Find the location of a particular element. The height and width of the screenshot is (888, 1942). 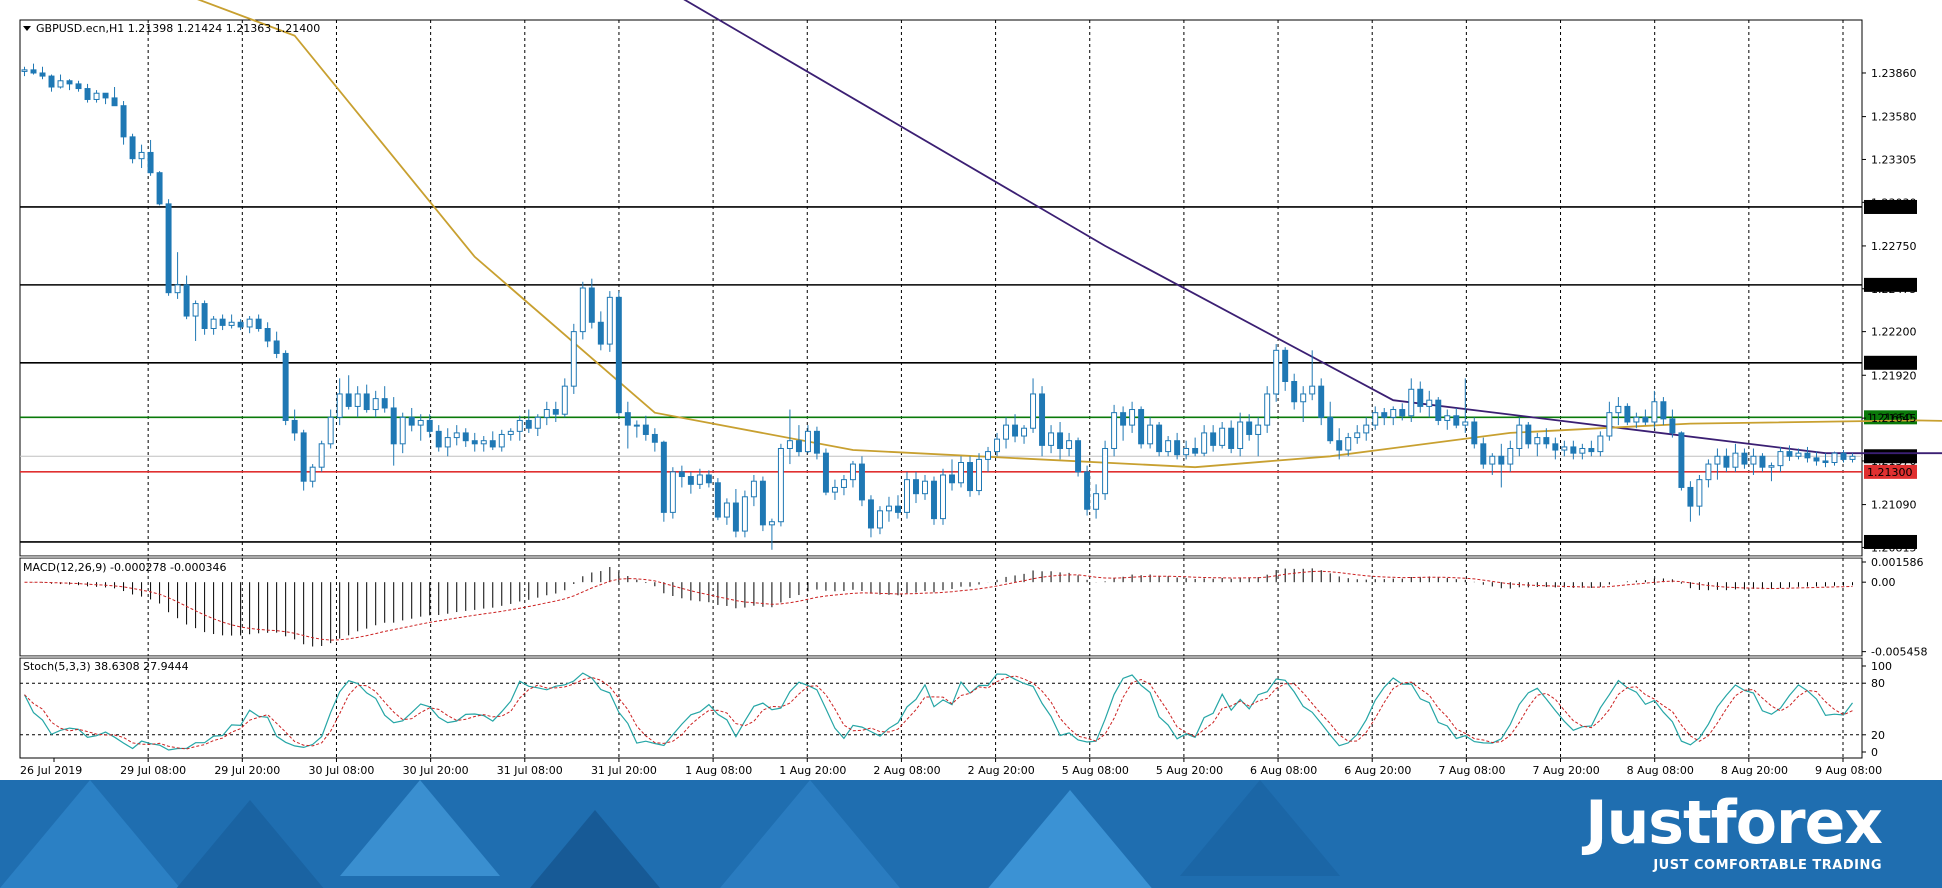

level-label: 1.23000 is located at coordinates (1890, 207).